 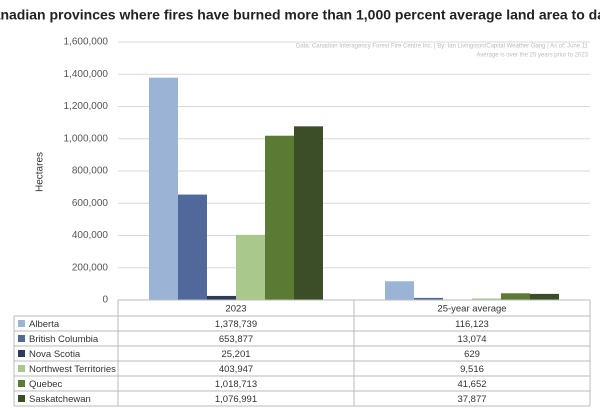 What do you see at coordinates (236, 399) in the screenshot?
I see `table-value: 1,076,991` at bounding box center [236, 399].